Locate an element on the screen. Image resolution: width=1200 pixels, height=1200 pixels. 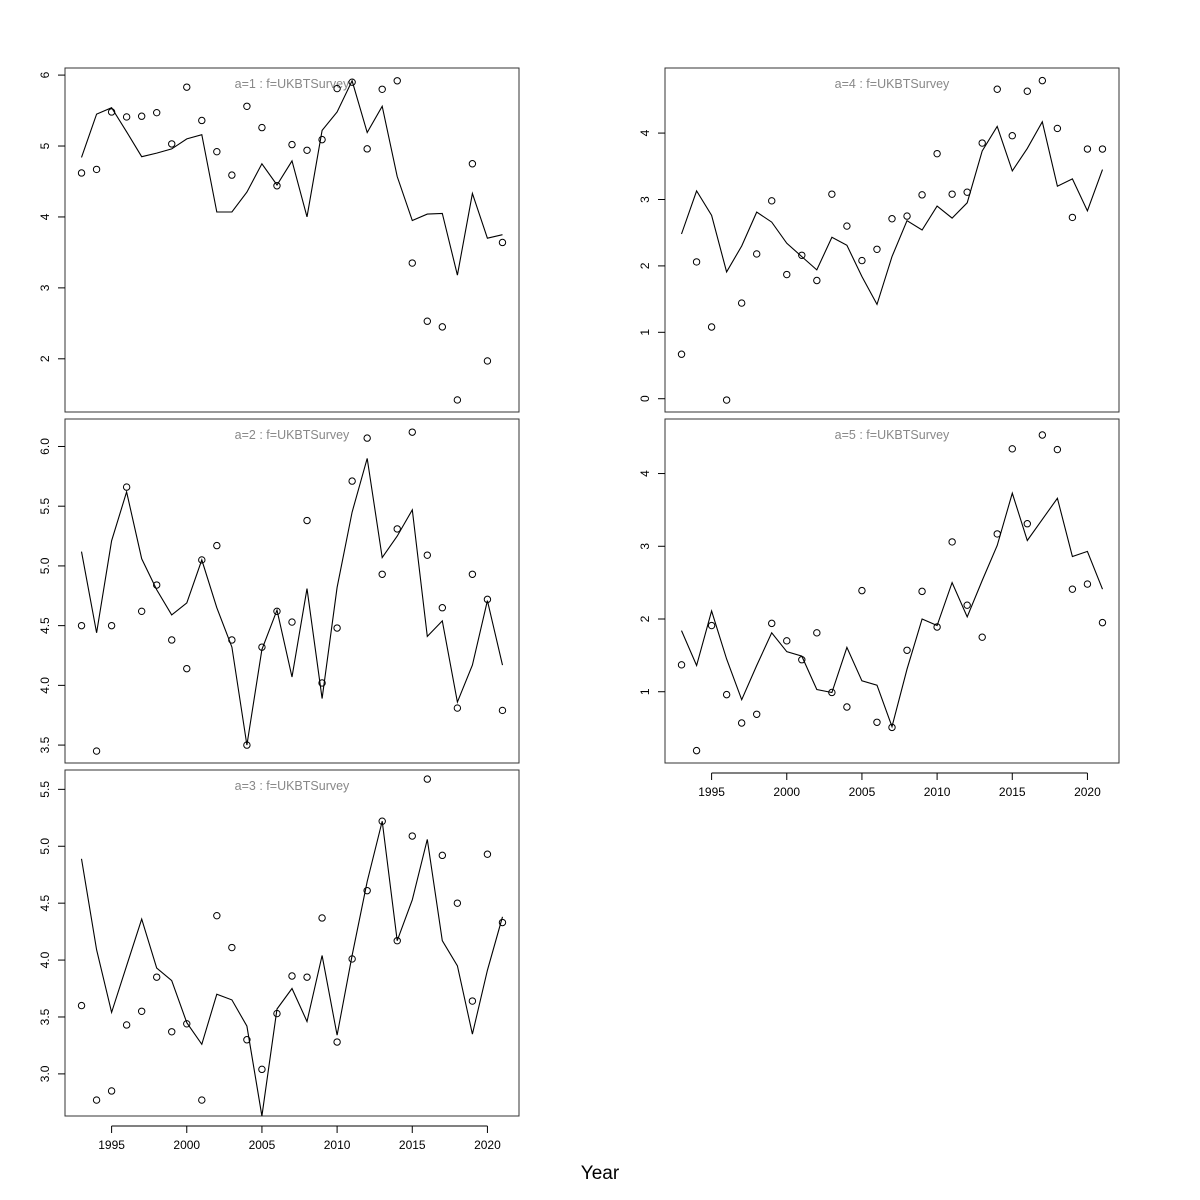
panel-title: a=3 : f=UKBTSurvey is located at coordinates (292, 786).